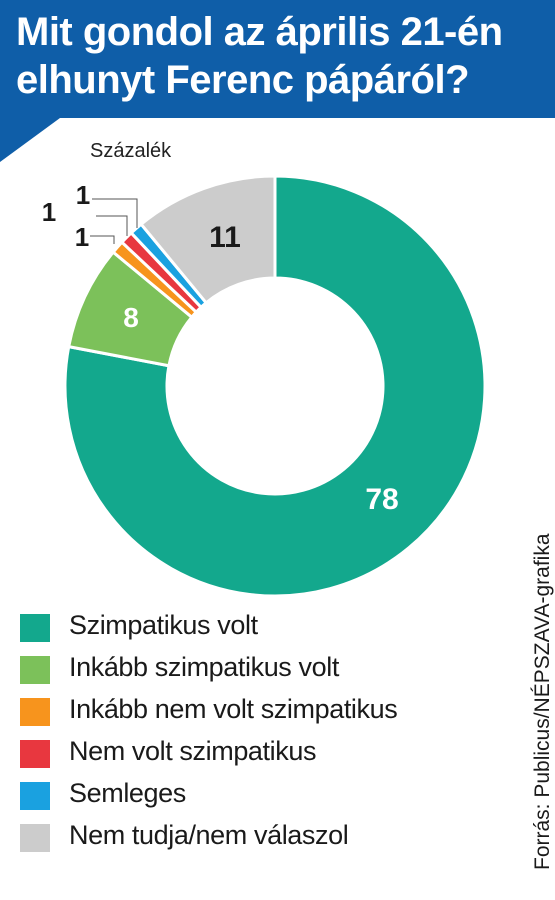  What do you see at coordinates (131, 151) in the screenshot?
I see `chart-subtitle: Százalék` at bounding box center [131, 151].